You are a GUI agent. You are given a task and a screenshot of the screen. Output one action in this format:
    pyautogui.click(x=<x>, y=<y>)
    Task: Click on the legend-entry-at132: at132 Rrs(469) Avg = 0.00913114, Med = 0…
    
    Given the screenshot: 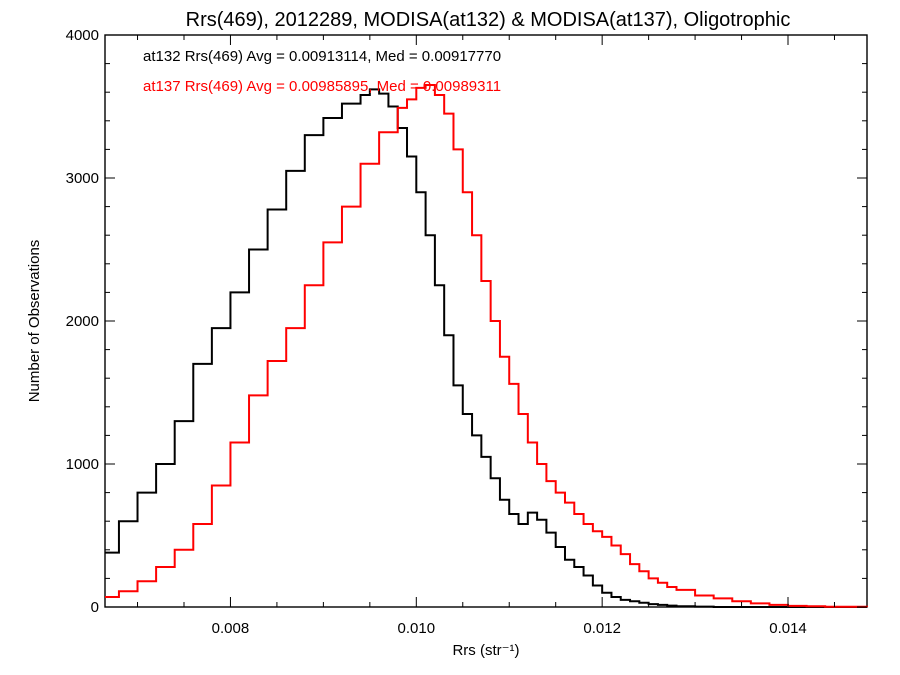 What is the action you would take?
    pyautogui.click(x=322, y=56)
    